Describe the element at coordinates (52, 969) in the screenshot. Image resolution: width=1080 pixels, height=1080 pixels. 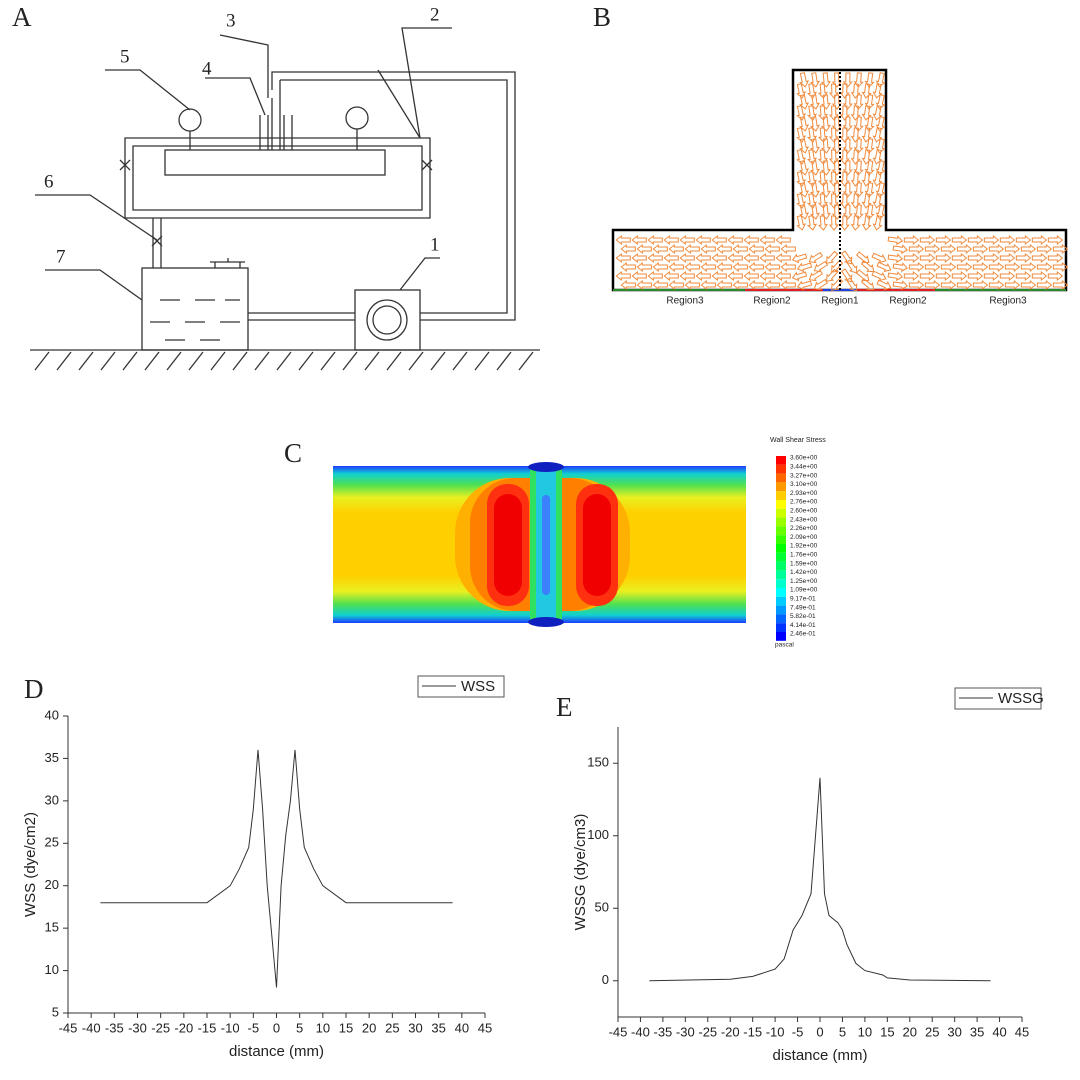
I see `y-tick-label: 10` at that location.